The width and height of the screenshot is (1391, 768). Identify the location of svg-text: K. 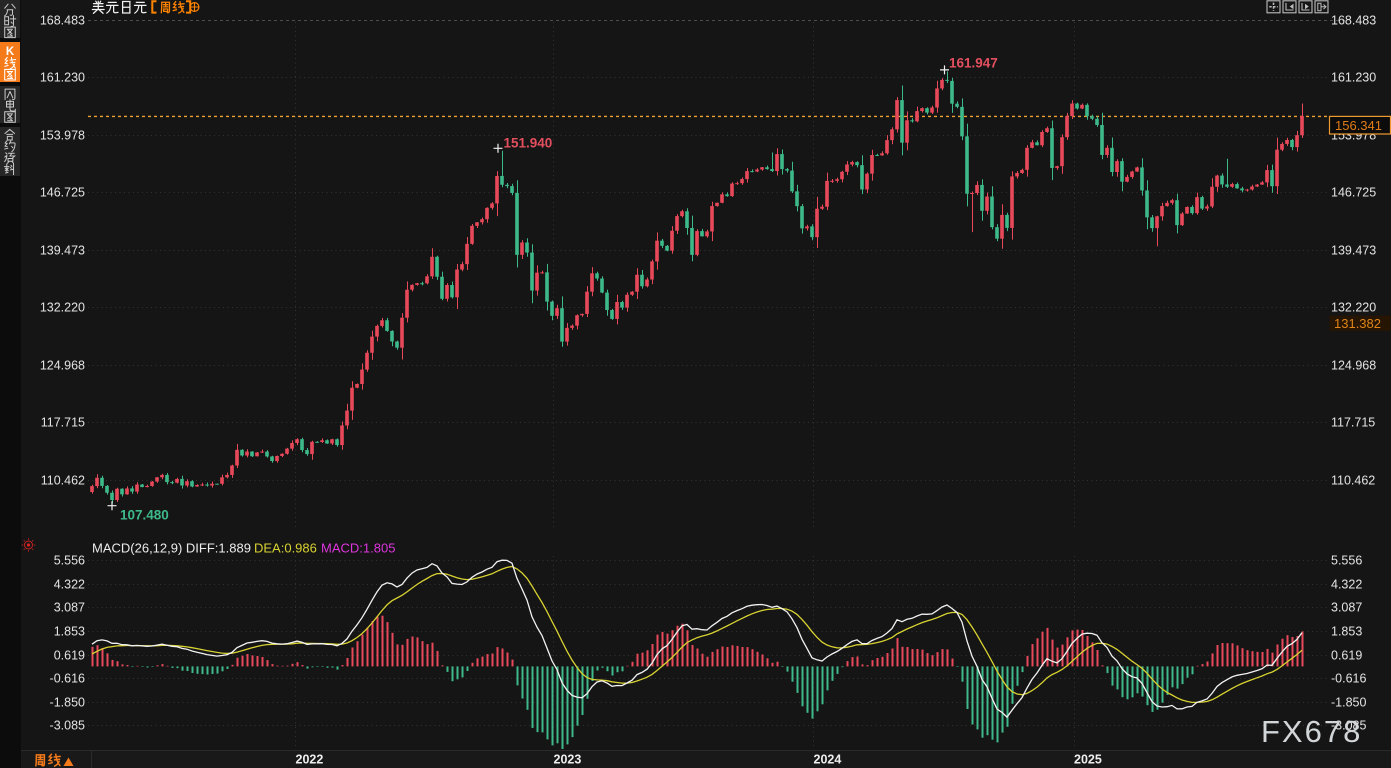
(10, 52).